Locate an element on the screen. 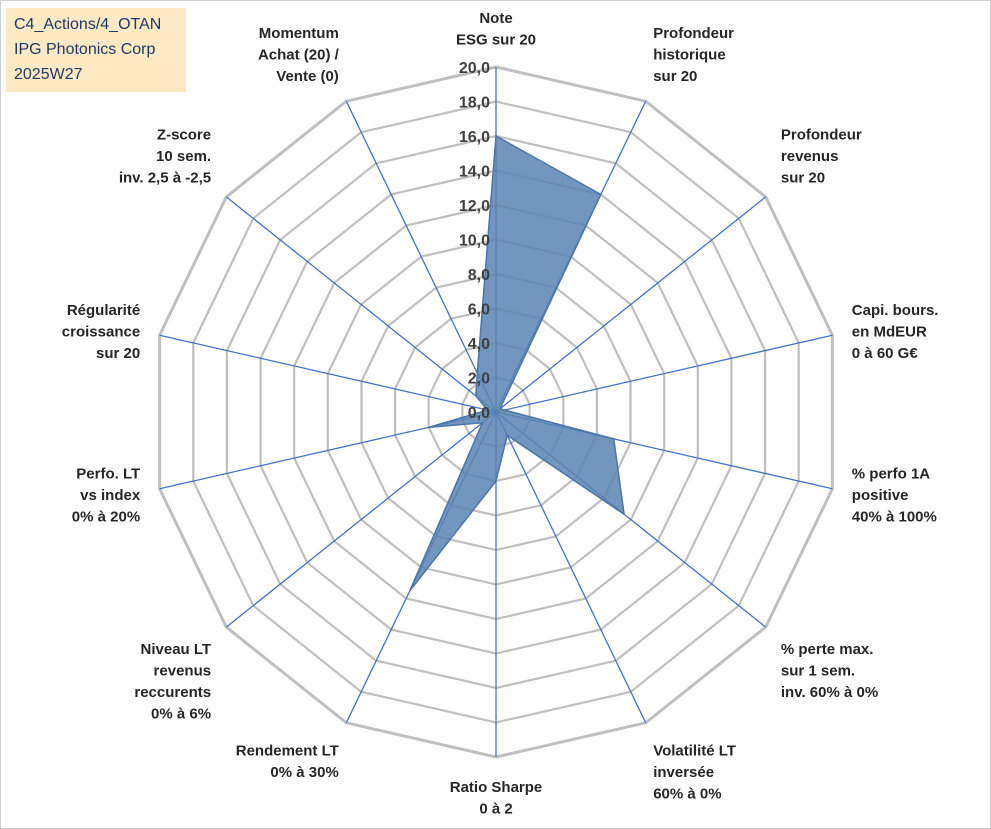 The height and width of the screenshot is (829, 991). axis-label-12: Régularité croissance sur 20 is located at coordinates (101, 332).